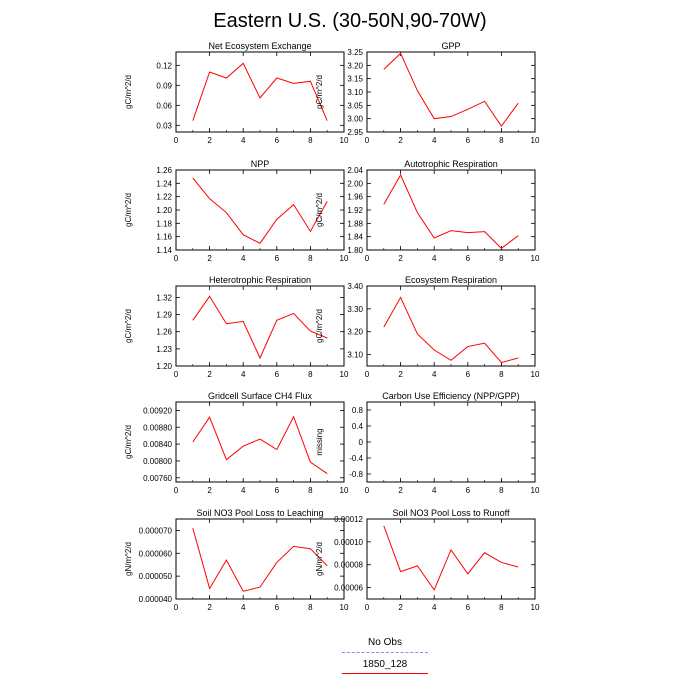 The image size is (700, 700). What do you see at coordinates (156, 553) in the screenshot?
I see `y-tick-label: 0.000060` at bounding box center [156, 553].